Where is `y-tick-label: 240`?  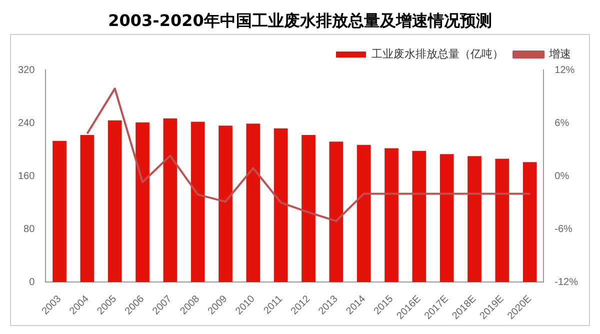 y-tick-label: 240 is located at coordinates (27, 123).